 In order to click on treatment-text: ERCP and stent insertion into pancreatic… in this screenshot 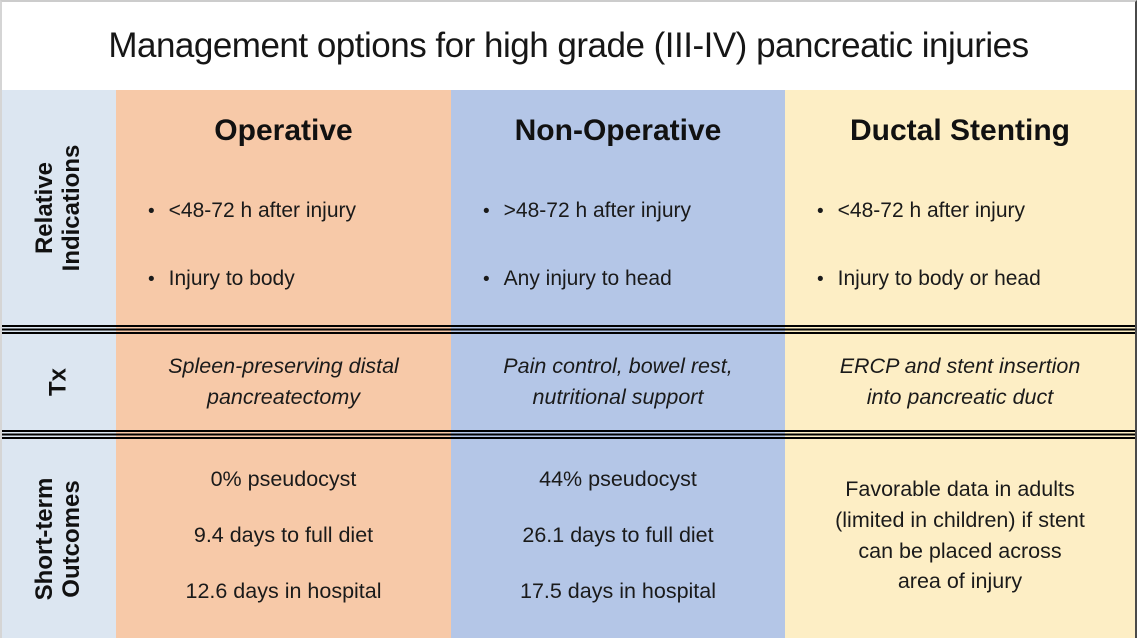, I will do `click(960, 381)`.